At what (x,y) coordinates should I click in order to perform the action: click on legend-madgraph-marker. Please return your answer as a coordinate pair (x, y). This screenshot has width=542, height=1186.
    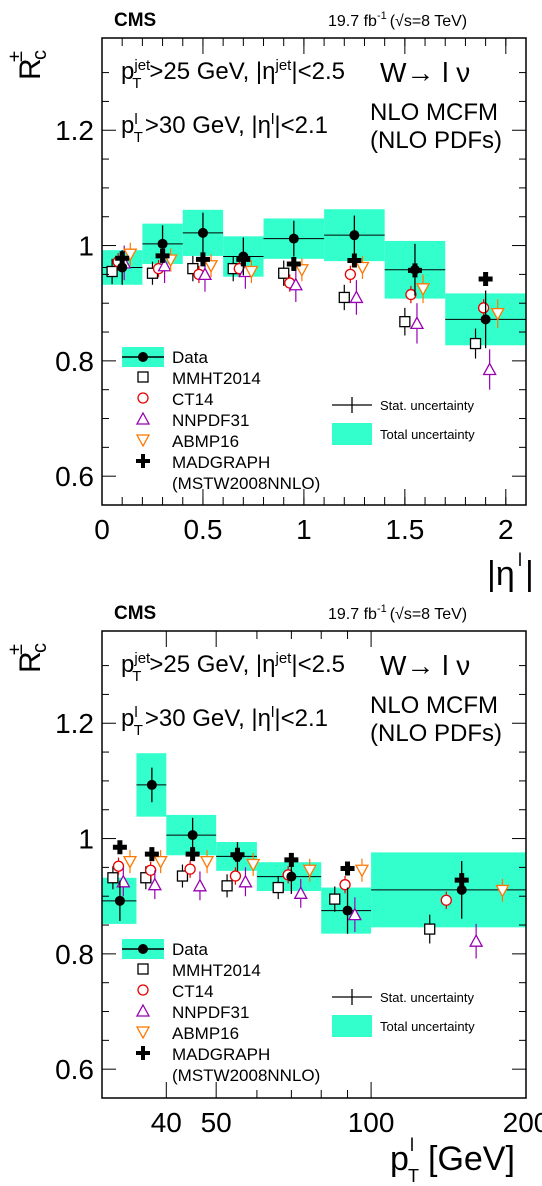
    Looking at the image, I should click on (143, 461).